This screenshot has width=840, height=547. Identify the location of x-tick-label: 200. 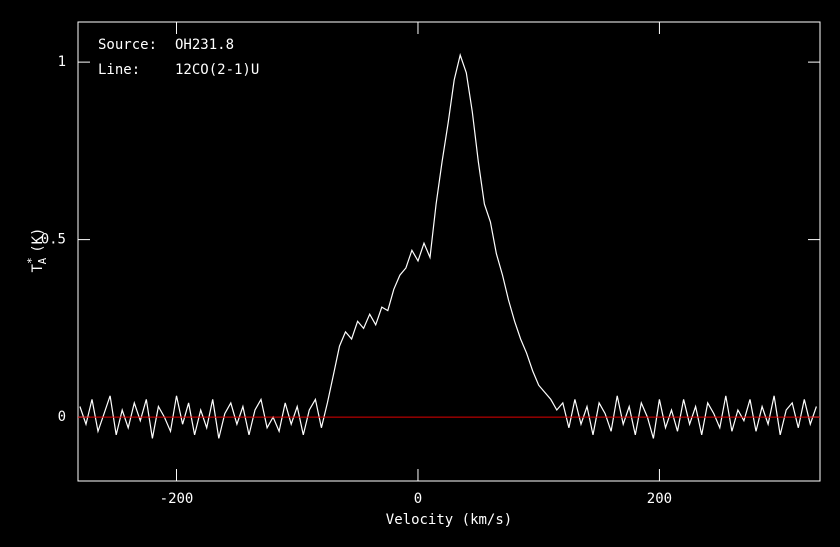
(659, 499).